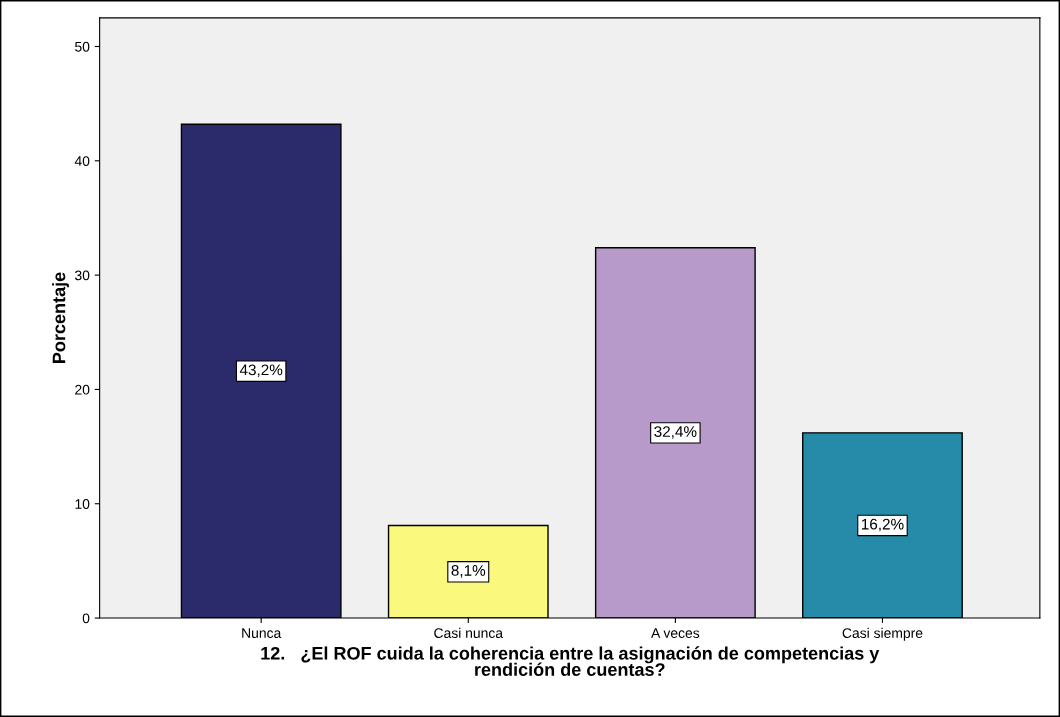  I want to click on x-tick-label: Nunca, so click(262, 633).